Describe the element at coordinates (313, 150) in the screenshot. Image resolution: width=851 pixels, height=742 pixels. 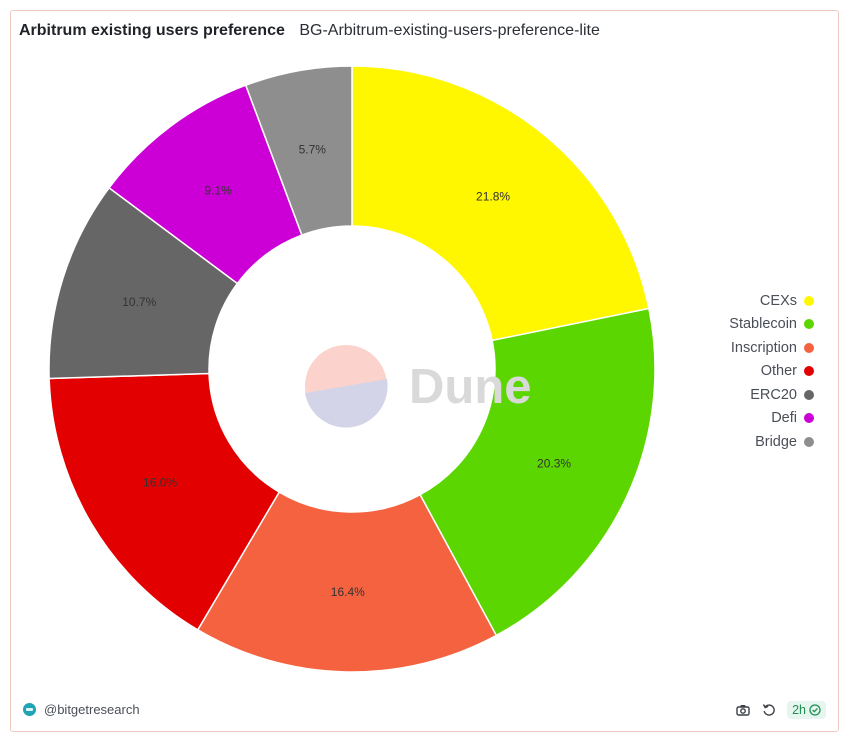
I see `slice-label-bridge: 5.7%` at that location.